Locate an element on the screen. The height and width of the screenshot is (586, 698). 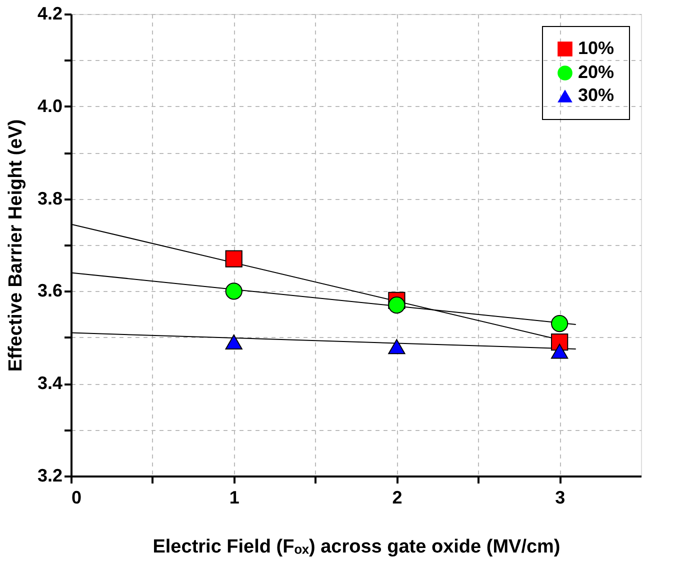
x-tick-label: 1 is located at coordinates (234, 498).